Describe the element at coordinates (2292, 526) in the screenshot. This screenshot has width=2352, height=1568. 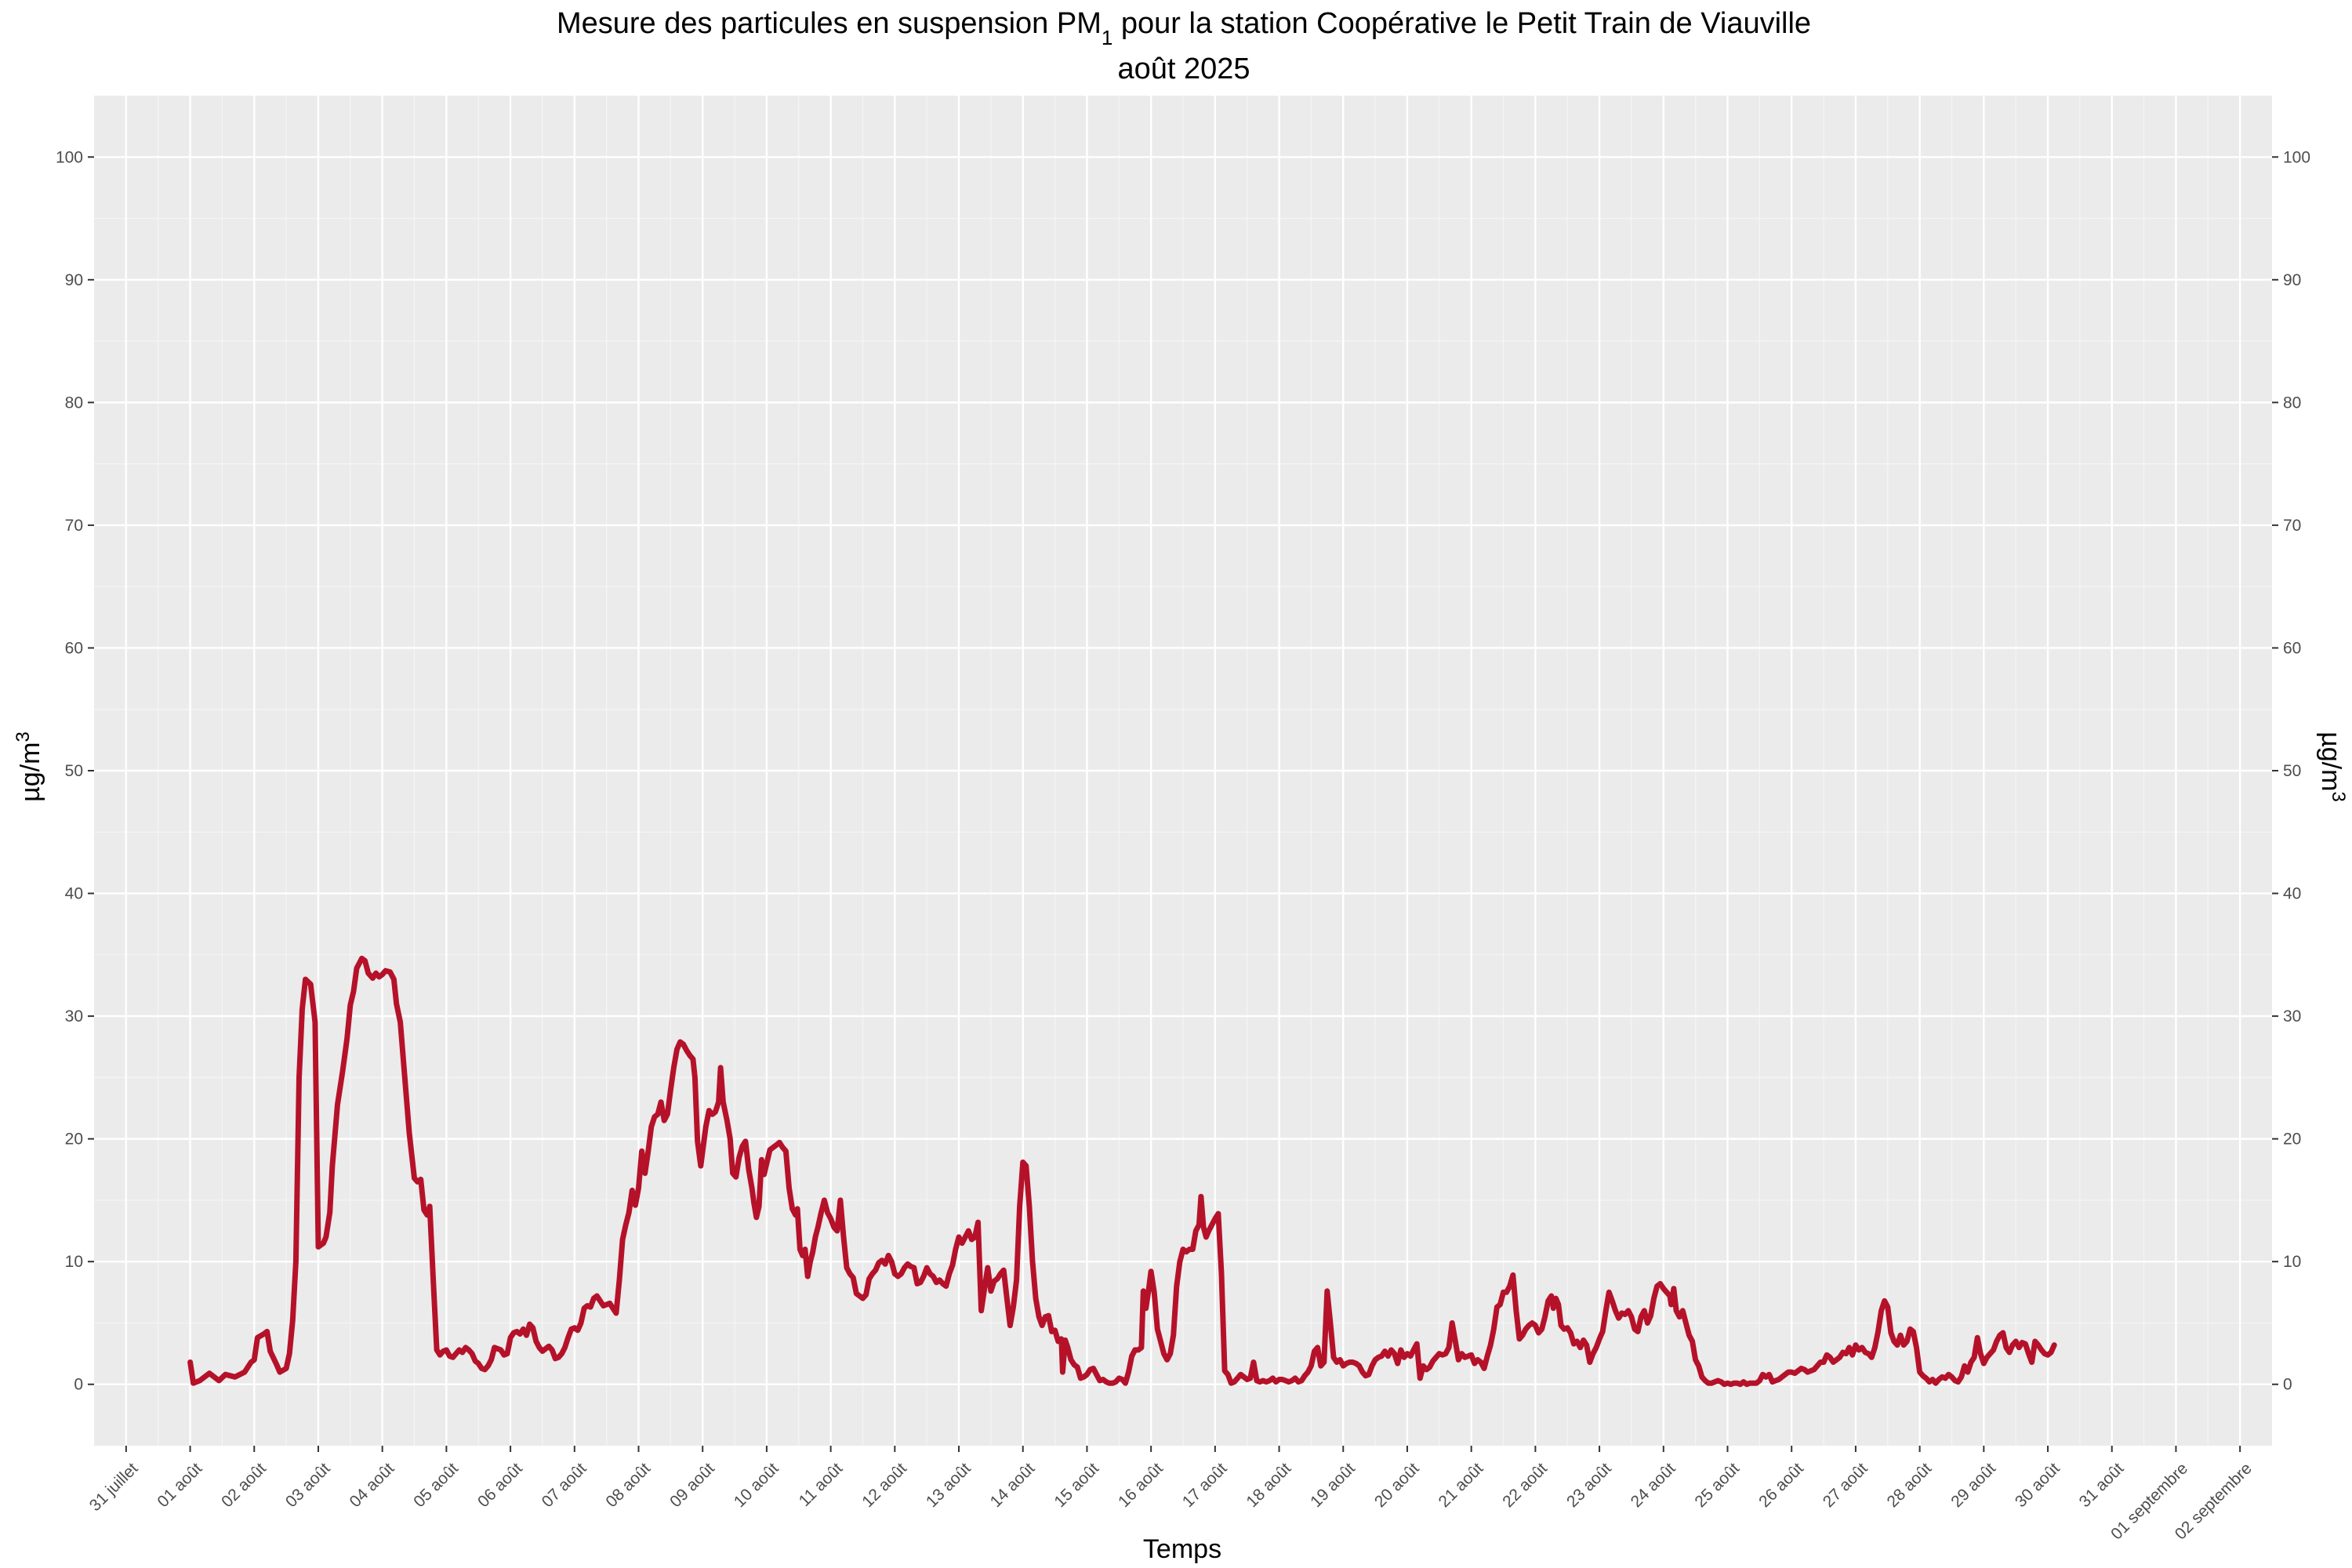
I see `y-tick-label-right: 70` at that location.